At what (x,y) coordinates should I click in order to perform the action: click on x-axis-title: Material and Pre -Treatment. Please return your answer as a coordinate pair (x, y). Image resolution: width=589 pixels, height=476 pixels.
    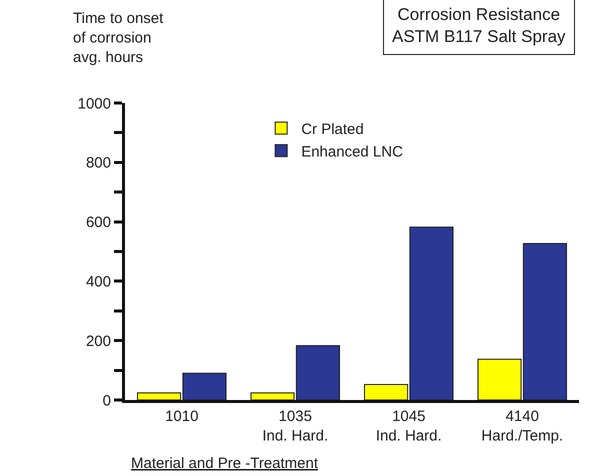
    Looking at the image, I should click on (225, 463).